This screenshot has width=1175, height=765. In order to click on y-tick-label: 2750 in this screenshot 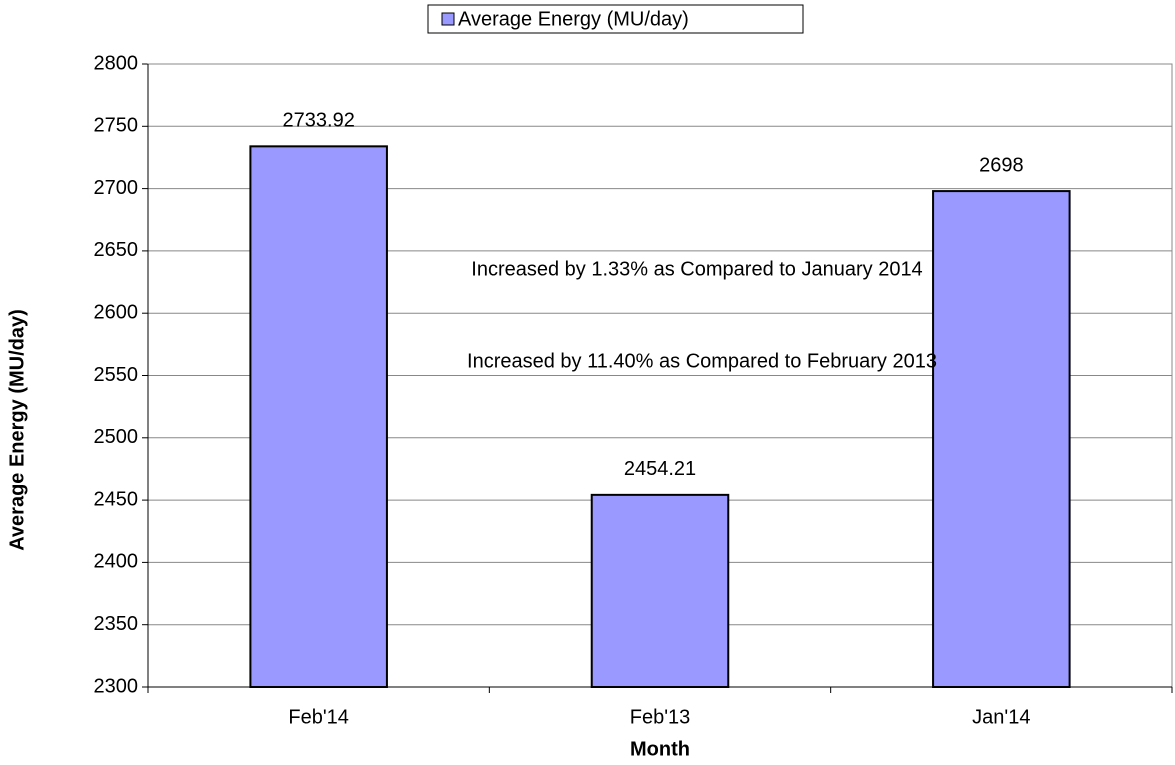, I will do `click(116, 126)`.